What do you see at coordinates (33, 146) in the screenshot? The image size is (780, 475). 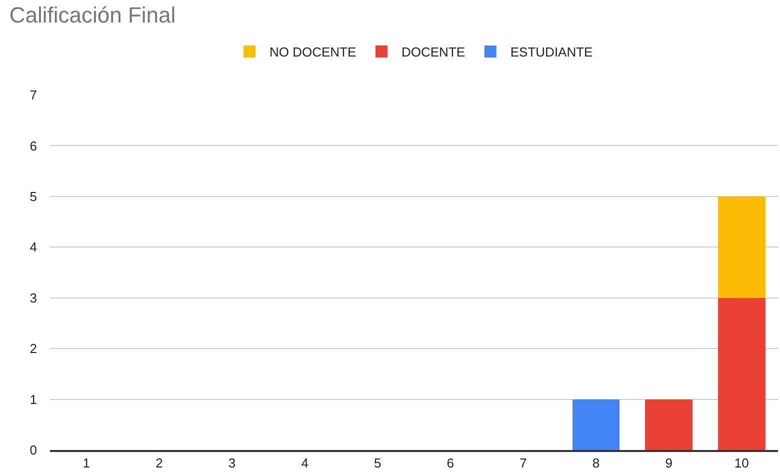 I see `y-tick-label: 6` at bounding box center [33, 146].